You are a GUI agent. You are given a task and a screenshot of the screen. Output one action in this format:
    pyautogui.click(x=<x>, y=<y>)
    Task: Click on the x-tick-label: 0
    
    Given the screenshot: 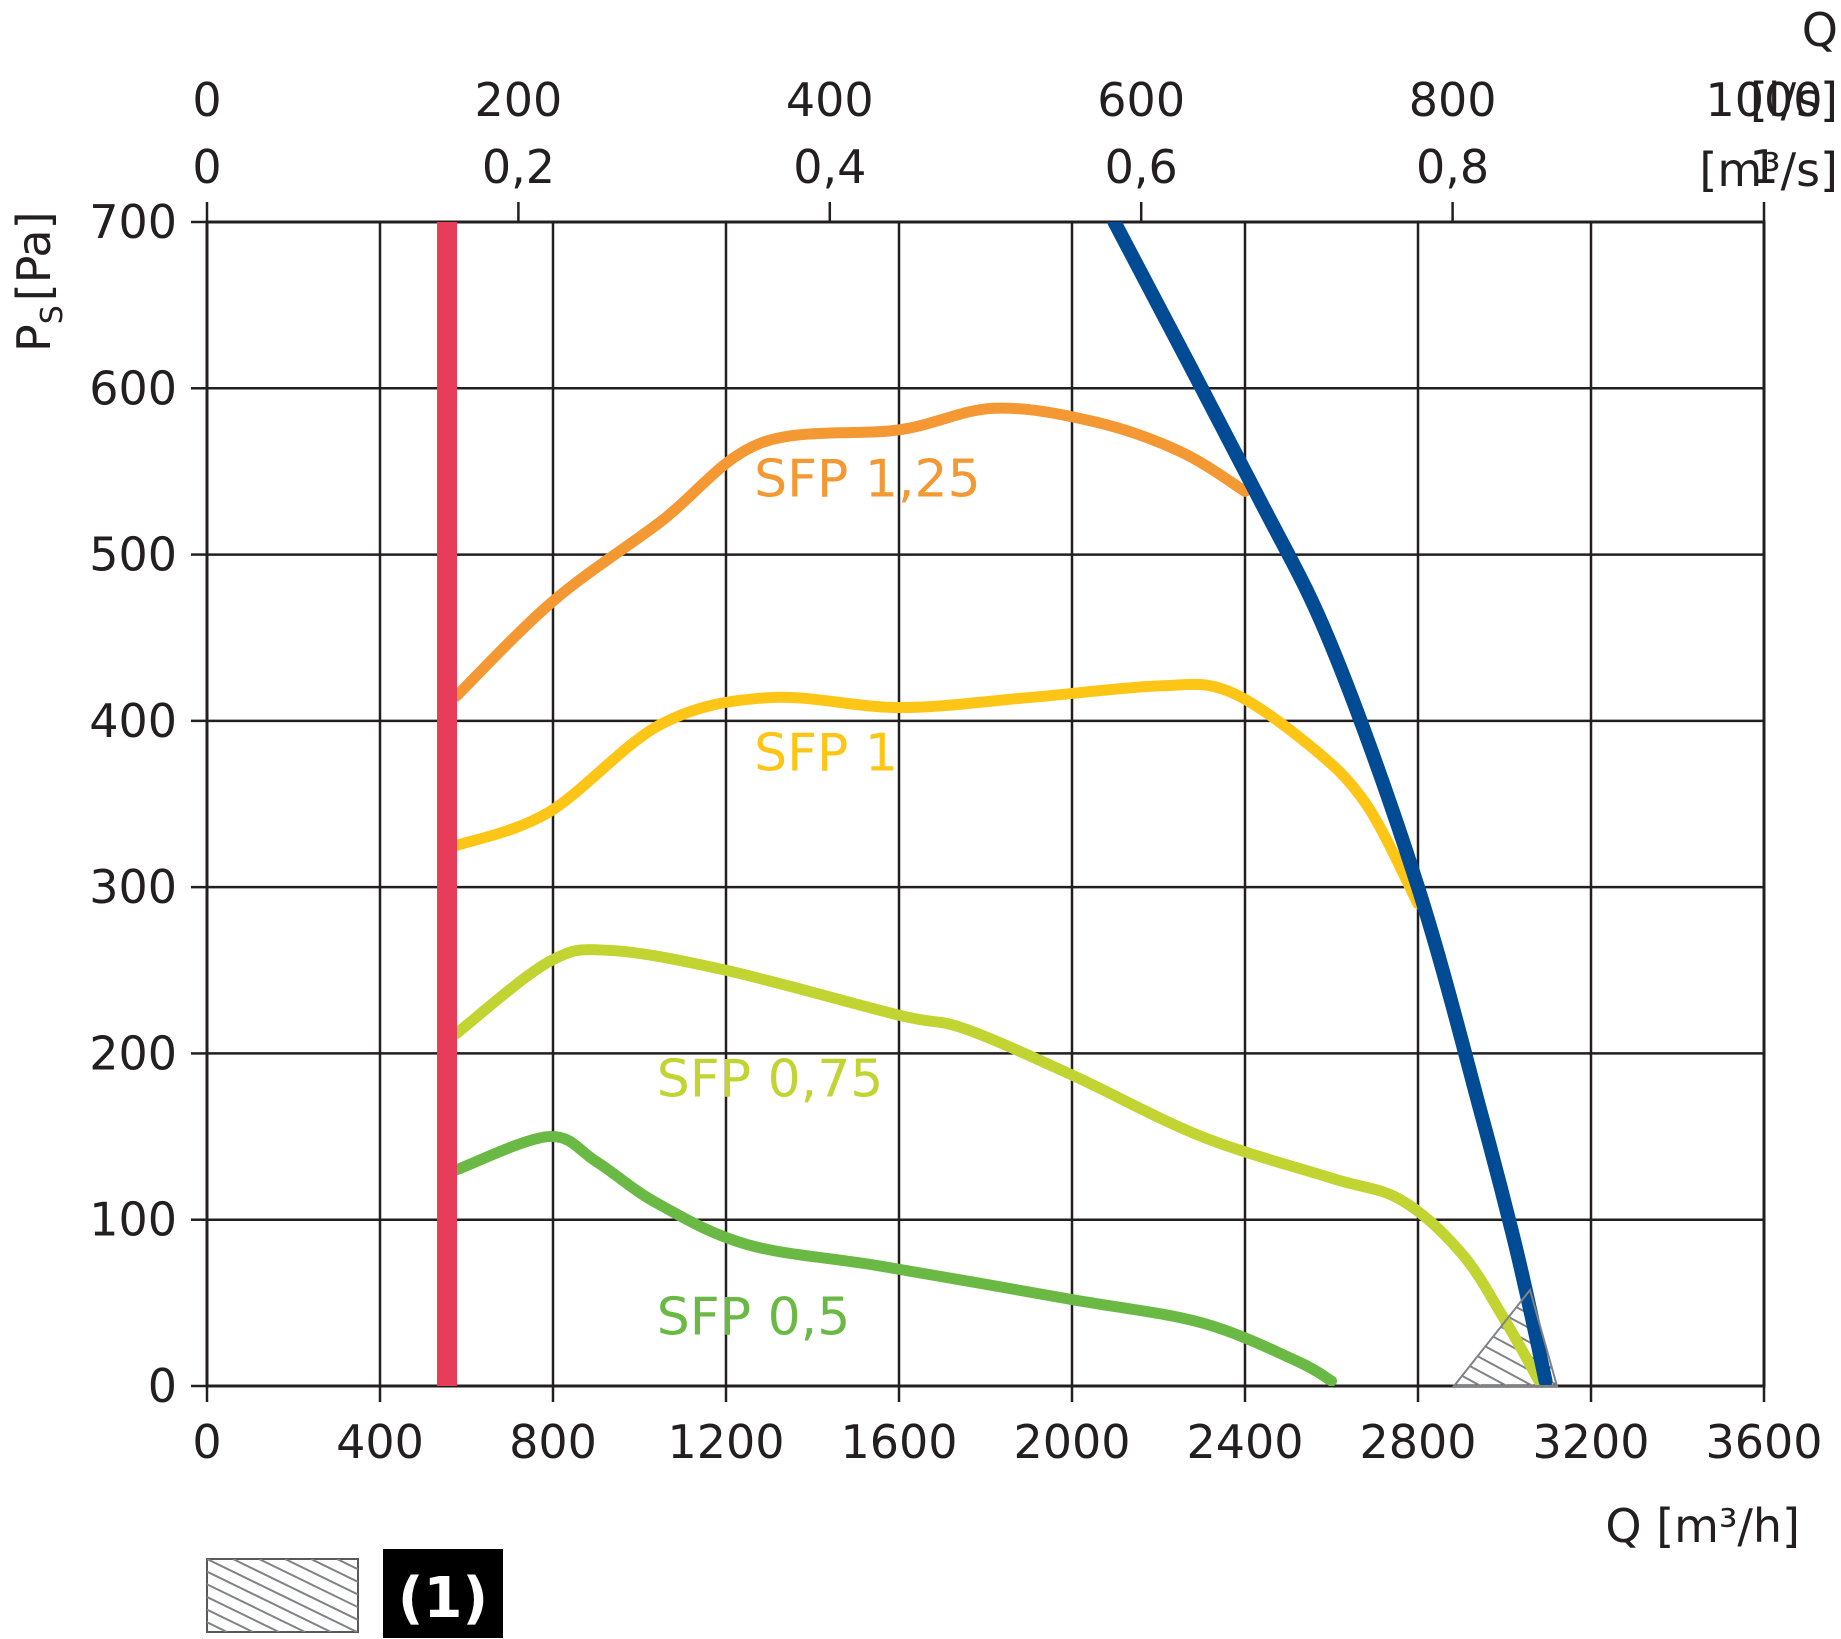 What is the action you would take?
    pyautogui.click(x=206, y=1442)
    